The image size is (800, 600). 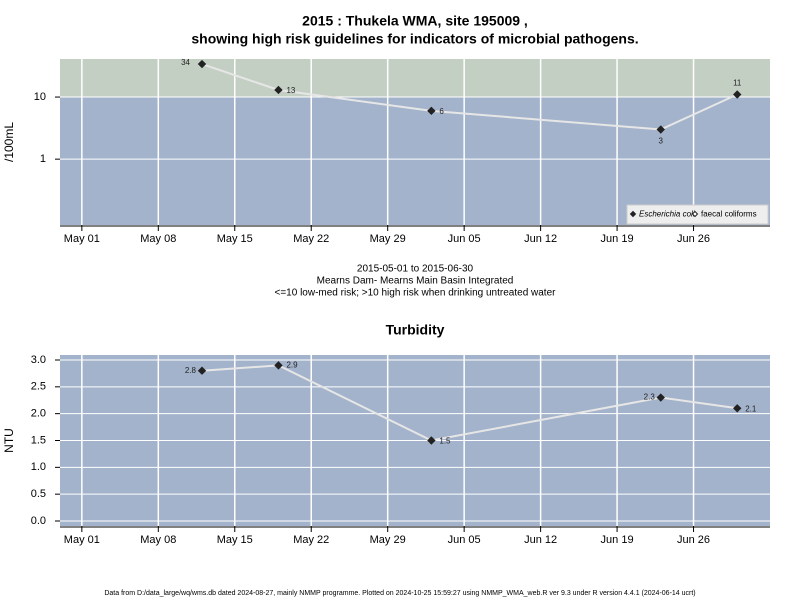 What do you see at coordinates (650, 397) in the screenshot?
I see `data-label: 2.3` at bounding box center [650, 397].